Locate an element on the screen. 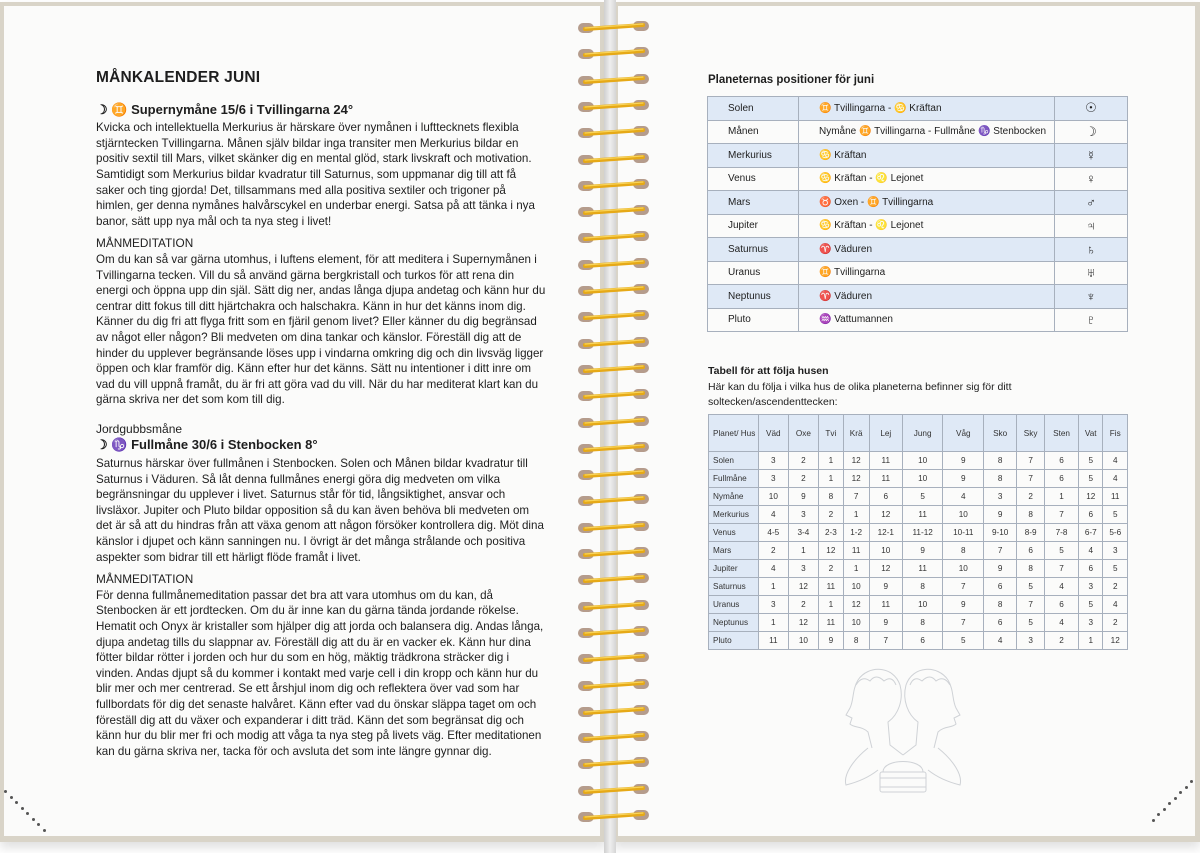 This screenshot has width=1200, height=853. house-row: Uranus 3 2 1 12 11 10 9 8 7 6 5 4 is located at coordinates (918, 604).